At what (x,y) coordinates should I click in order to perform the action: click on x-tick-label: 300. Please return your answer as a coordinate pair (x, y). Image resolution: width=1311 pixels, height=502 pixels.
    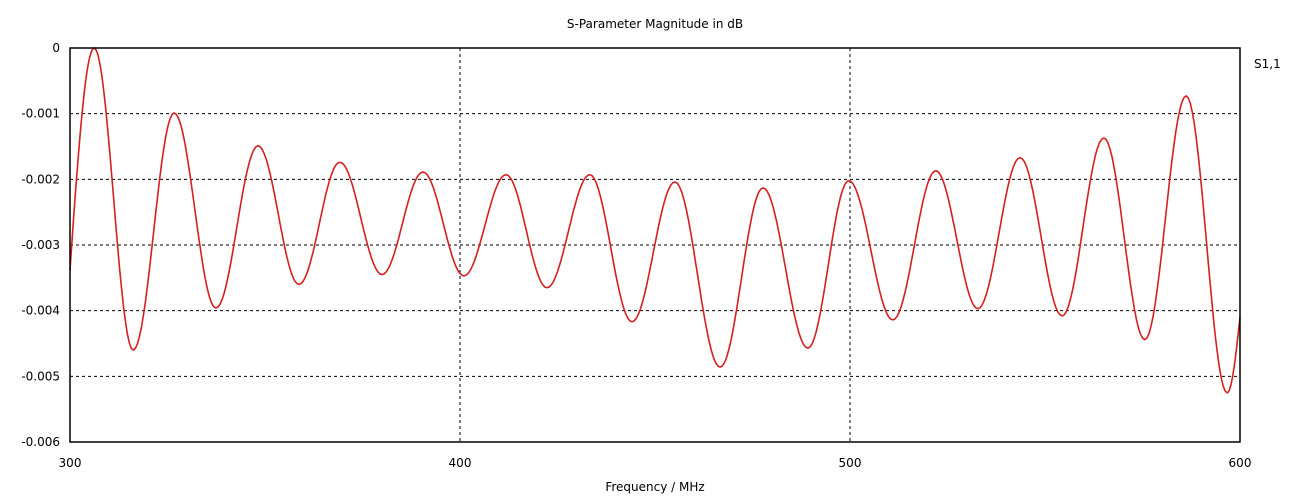
    Looking at the image, I should click on (70, 463).